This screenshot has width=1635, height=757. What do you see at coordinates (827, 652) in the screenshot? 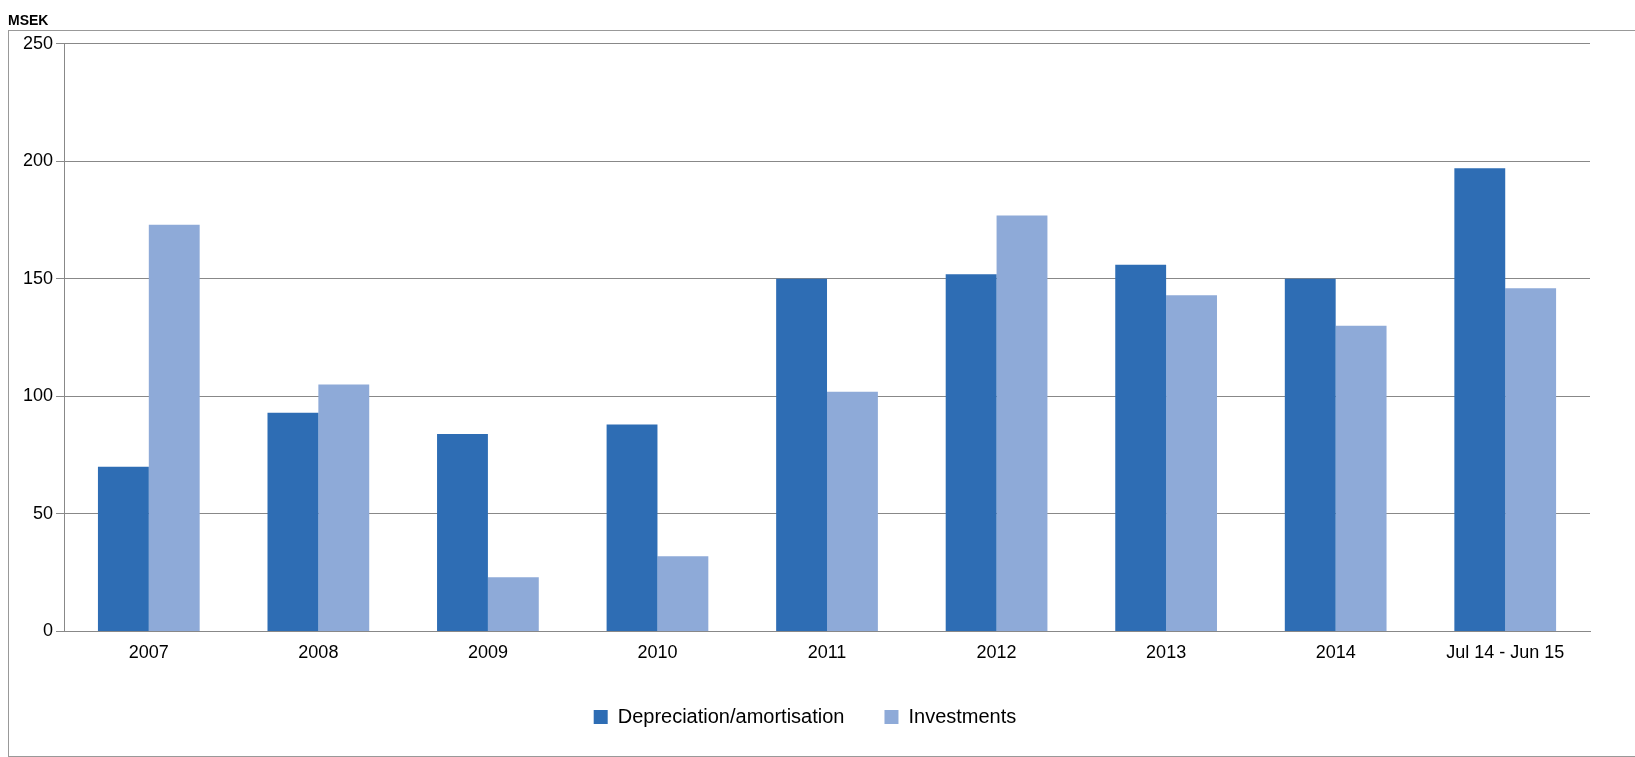
I see `x-tick-label: 2011` at bounding box center [827, 652].